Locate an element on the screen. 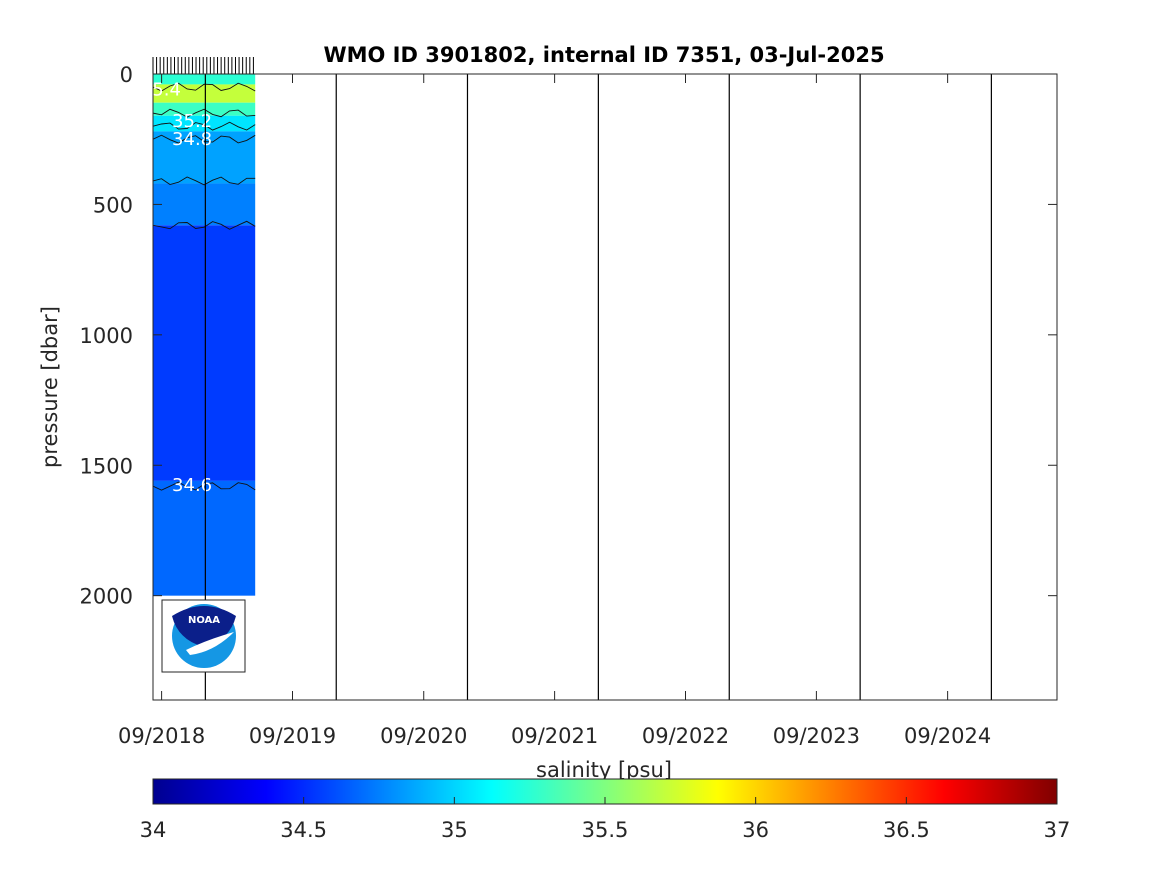 This screenshot has height=875, width=1167. y-axis-label: pressure [dbar] is located at coordinates (50, 387).